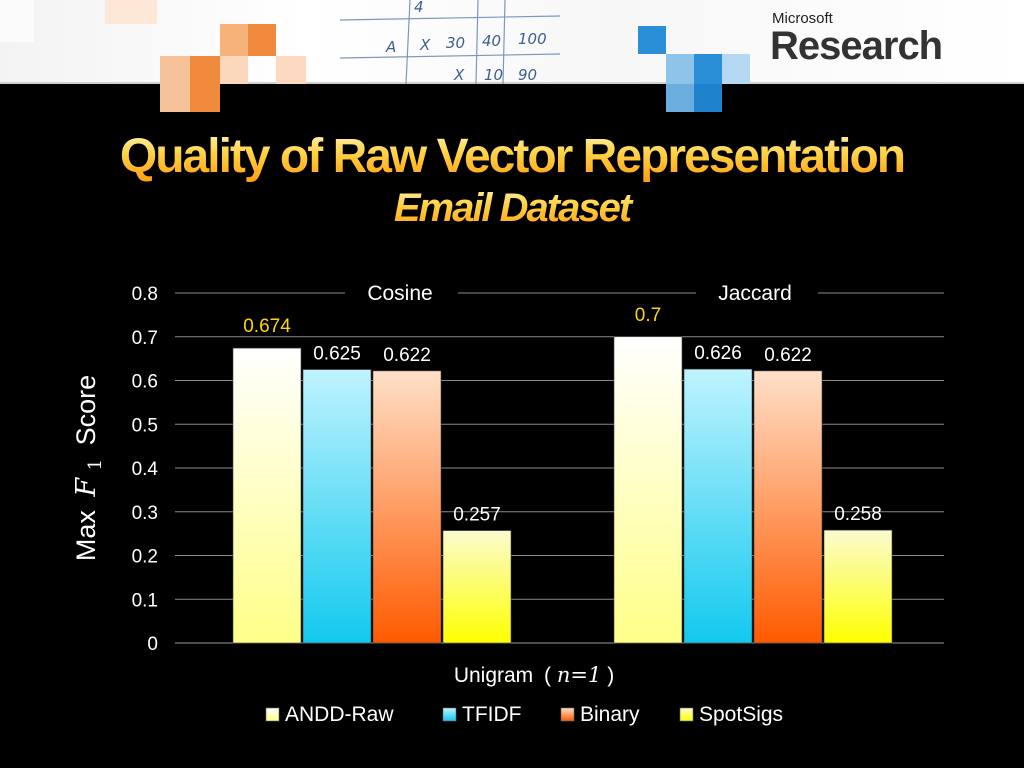 The width and height of the screenshot is (1024, 768). Describe the element at coordinates (856, 46) in the screenshot. I see `logo-division: Research` at that location.